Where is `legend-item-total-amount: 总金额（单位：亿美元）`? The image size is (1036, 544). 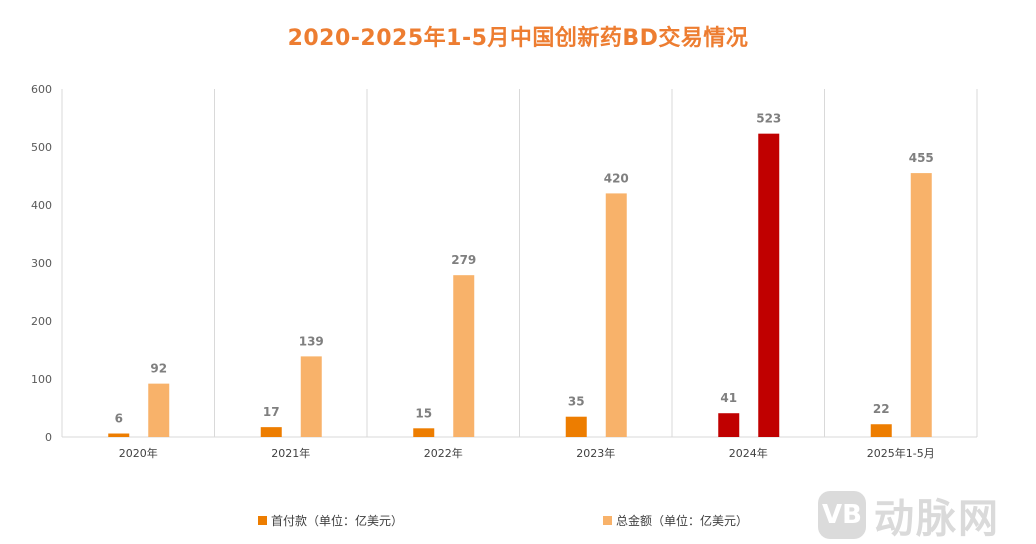
legend-item-total-amount: 总金额（单位：亿美元） is located at coordinates (675, 520).